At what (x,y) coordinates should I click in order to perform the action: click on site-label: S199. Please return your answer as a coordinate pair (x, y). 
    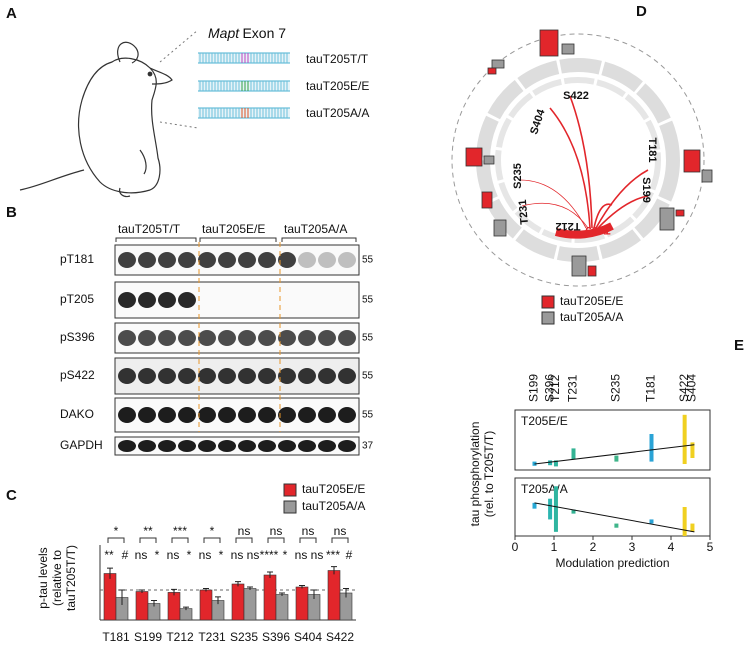
    Looking at the image, I should click on (534, 388).